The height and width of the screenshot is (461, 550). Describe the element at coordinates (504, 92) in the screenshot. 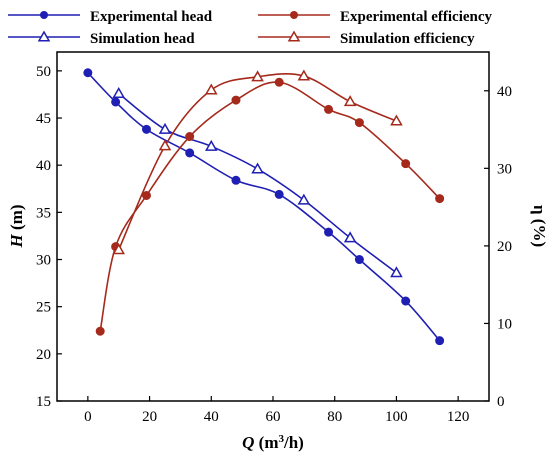

I see `y-right-tick-label: 40` at that location.